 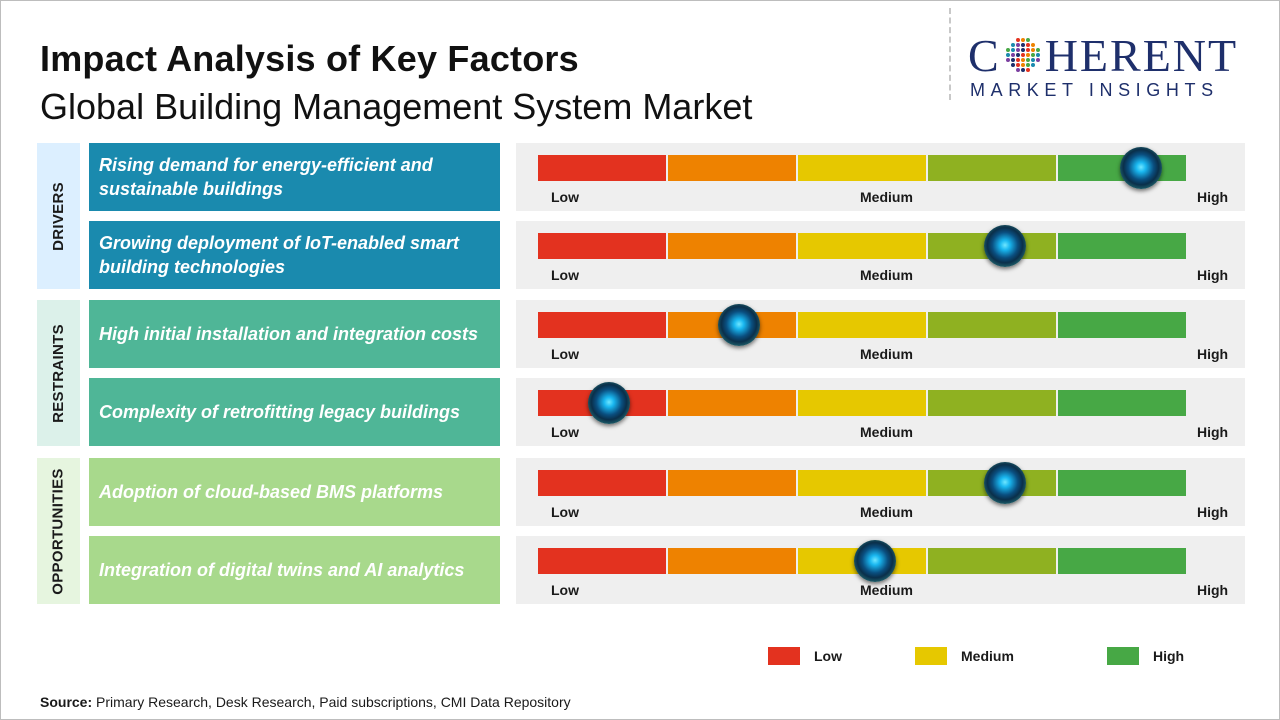 What do you see at coordinates (309, 58) in the screenshot?
I see `page-title: Impact Analysis of Key Factors` at bounding box center [309, 58].